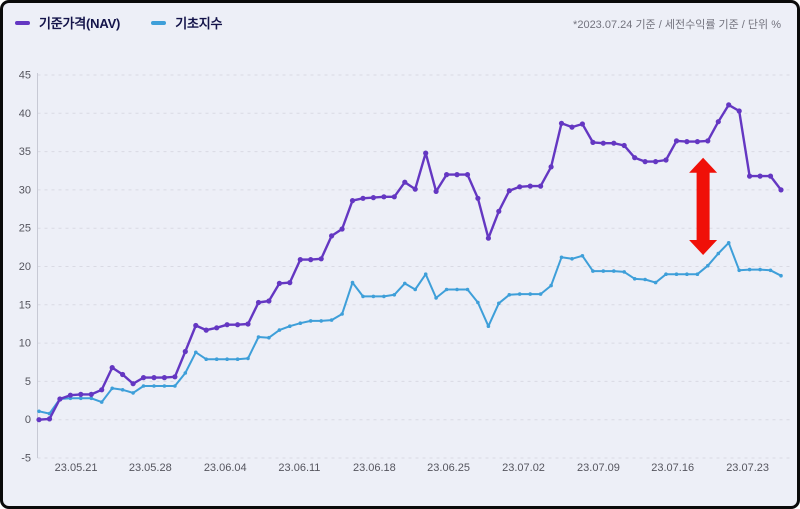  I want to click on svg-text: 23.07.09, so click(598, 468).